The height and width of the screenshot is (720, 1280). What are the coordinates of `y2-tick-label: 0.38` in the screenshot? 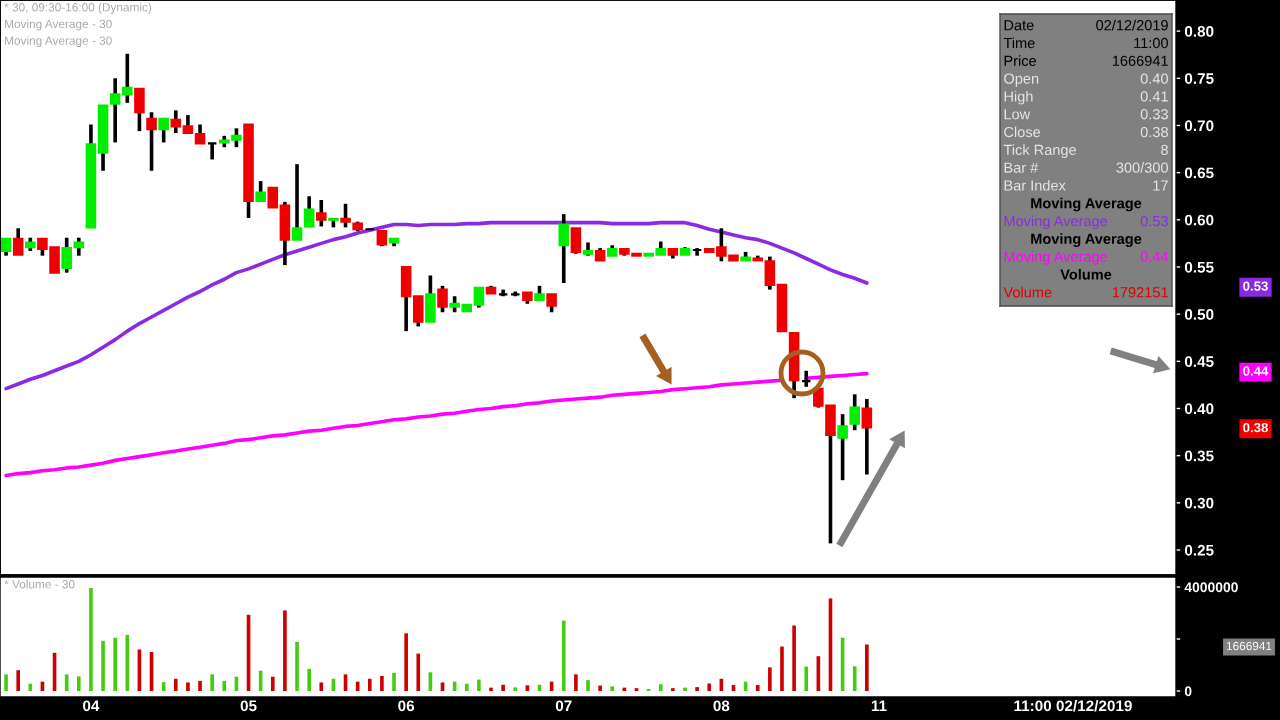 It's located at (1255, 427).